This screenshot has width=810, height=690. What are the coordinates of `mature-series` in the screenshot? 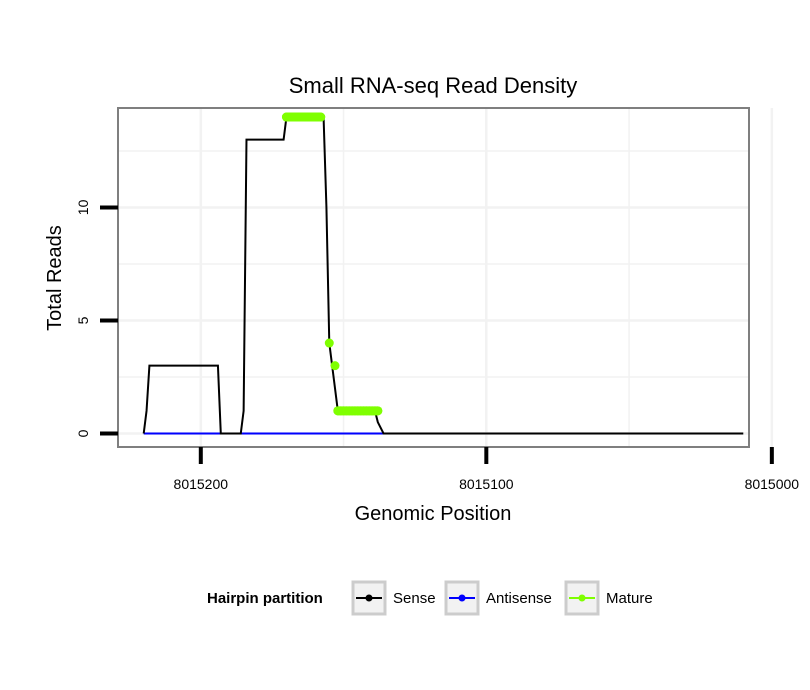 It's located at (332, 264).